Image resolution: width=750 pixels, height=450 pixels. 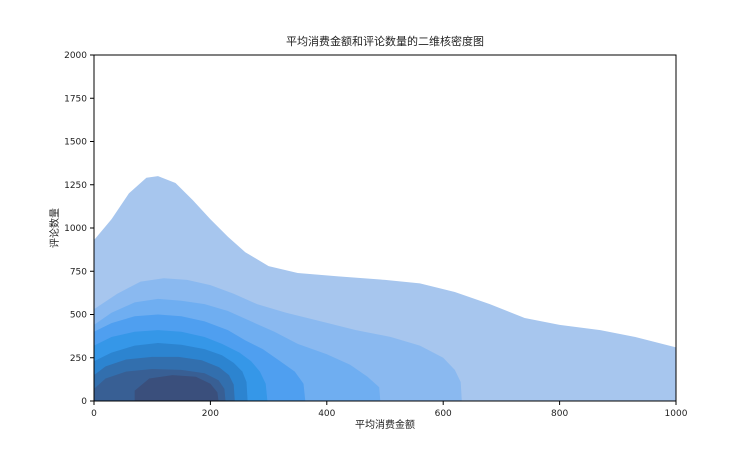 What do you see at coordinates (385, 424) in the screenshot?
I see `x-axis-title: 平均消费金额` at bounding box center [385, 424].